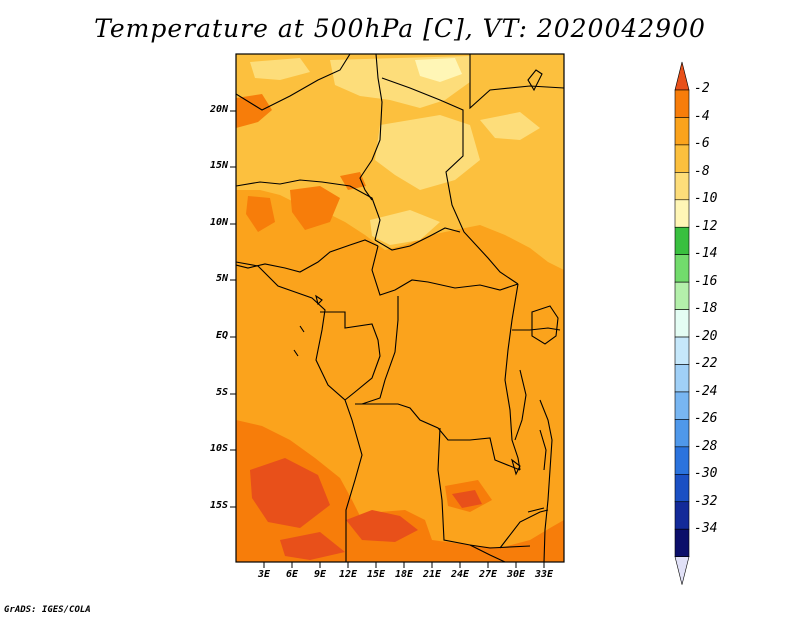  What do you see at coordinates (264, 574) in the screenshot?
I see `lon-label: 3E` at bounding box center [264, 574].